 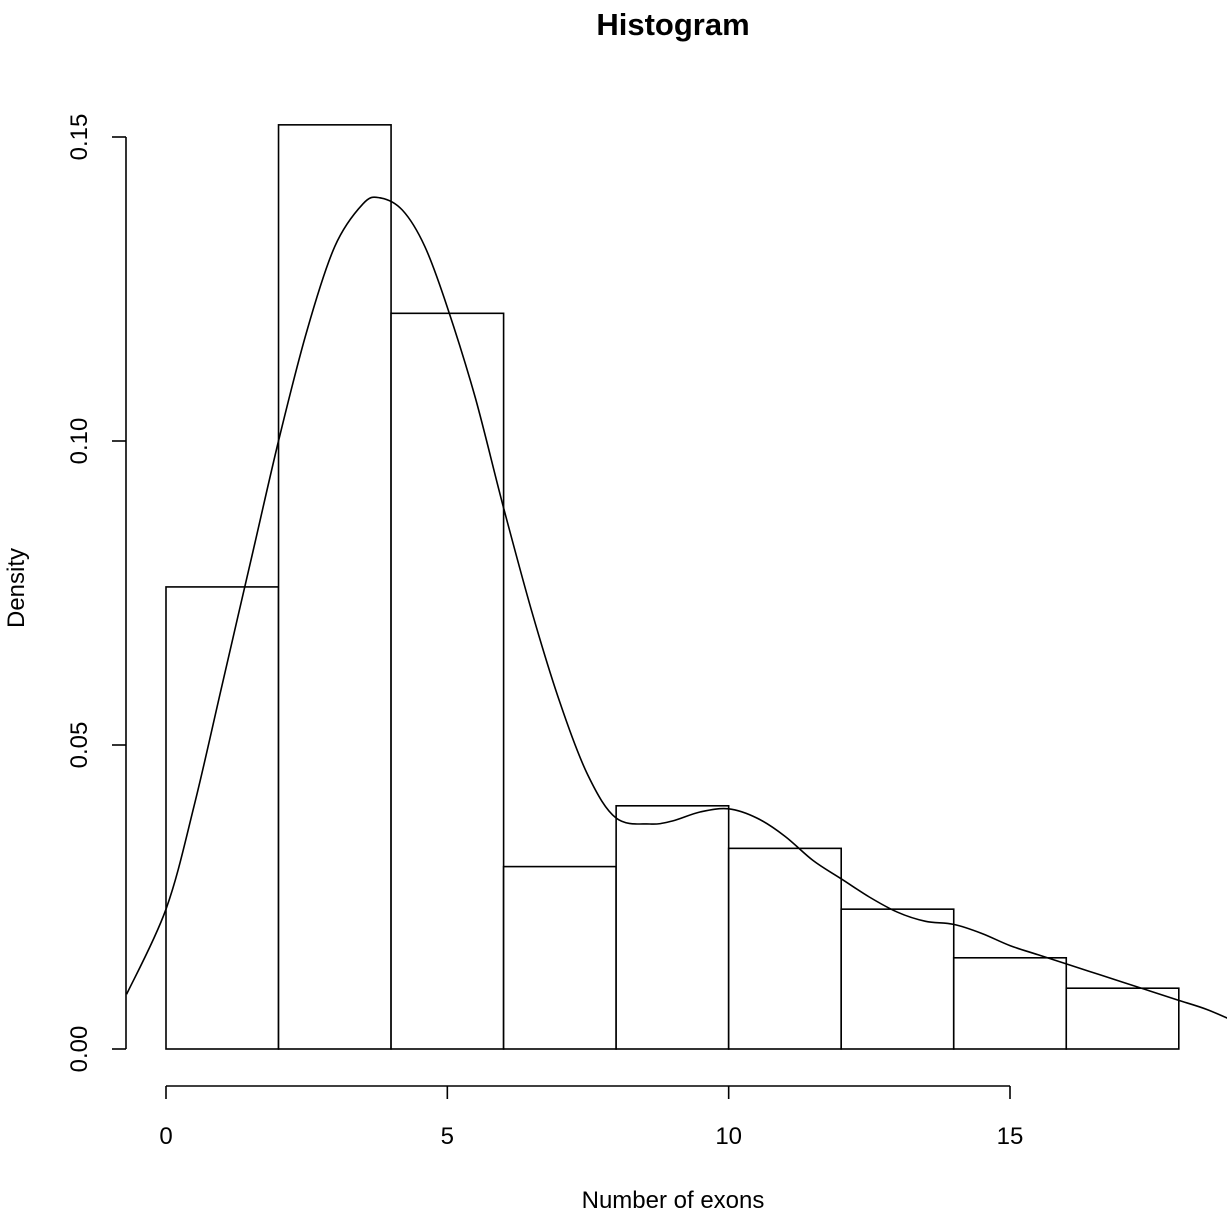 I want to click on y-axis: 0.00 0.05 0.10 0.15, so click(x=96, y=593).